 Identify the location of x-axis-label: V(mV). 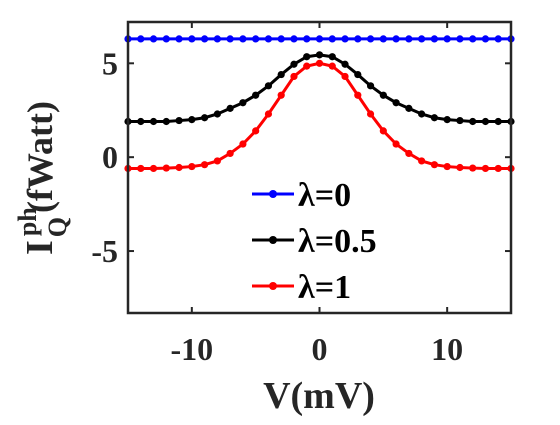
(319, 396).